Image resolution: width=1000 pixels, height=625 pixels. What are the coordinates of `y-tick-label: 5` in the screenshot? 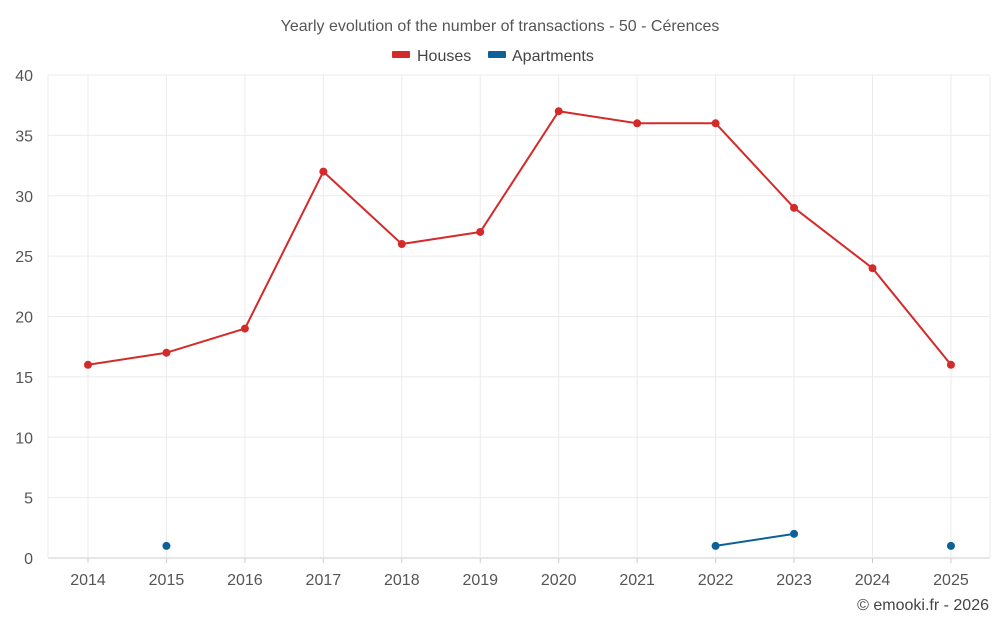 It's located at (28, 499).